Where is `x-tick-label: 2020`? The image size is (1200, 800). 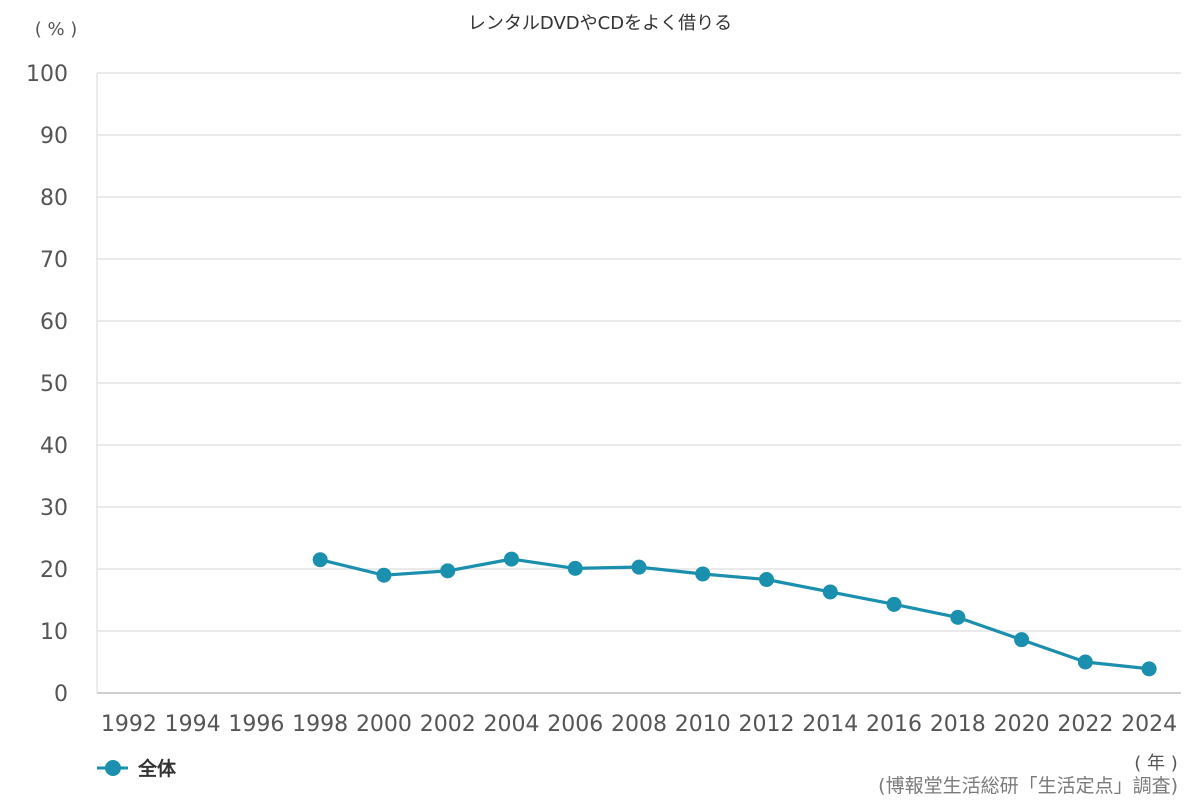
x-tick-label: 2020 is located at coordinates (1022, 724).